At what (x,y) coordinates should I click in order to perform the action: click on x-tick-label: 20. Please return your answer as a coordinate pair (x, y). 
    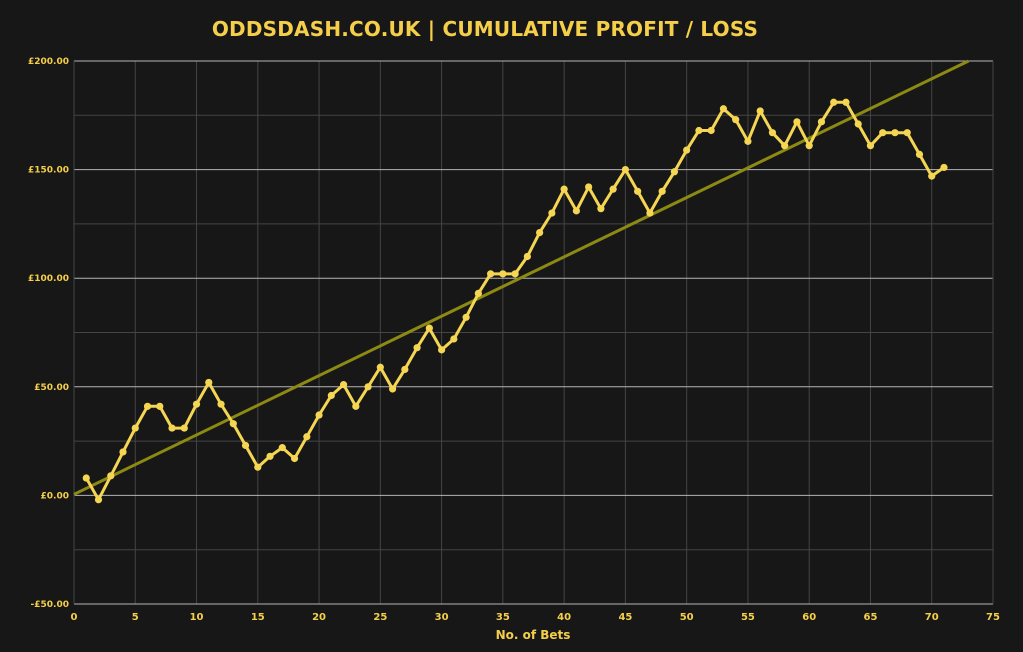
    Looking at the image, I should click on (319, 617).